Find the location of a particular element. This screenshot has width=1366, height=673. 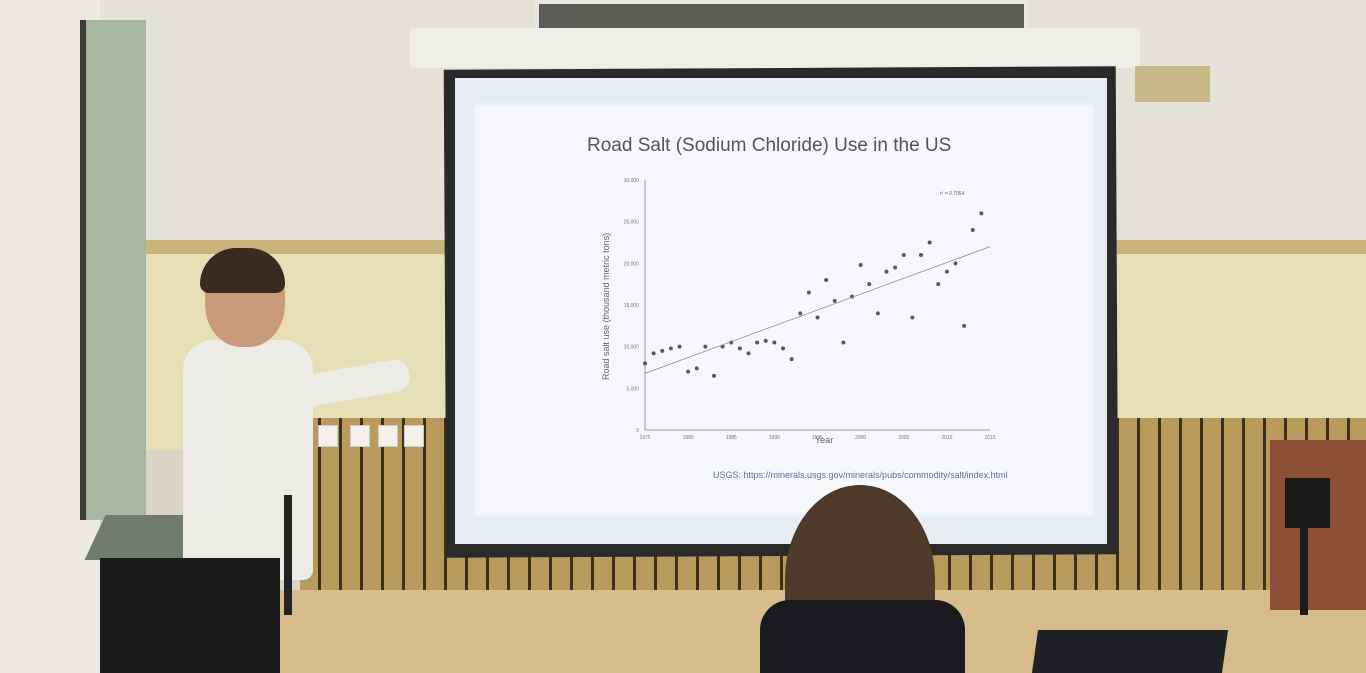

window is located at coordinates (113, 270).